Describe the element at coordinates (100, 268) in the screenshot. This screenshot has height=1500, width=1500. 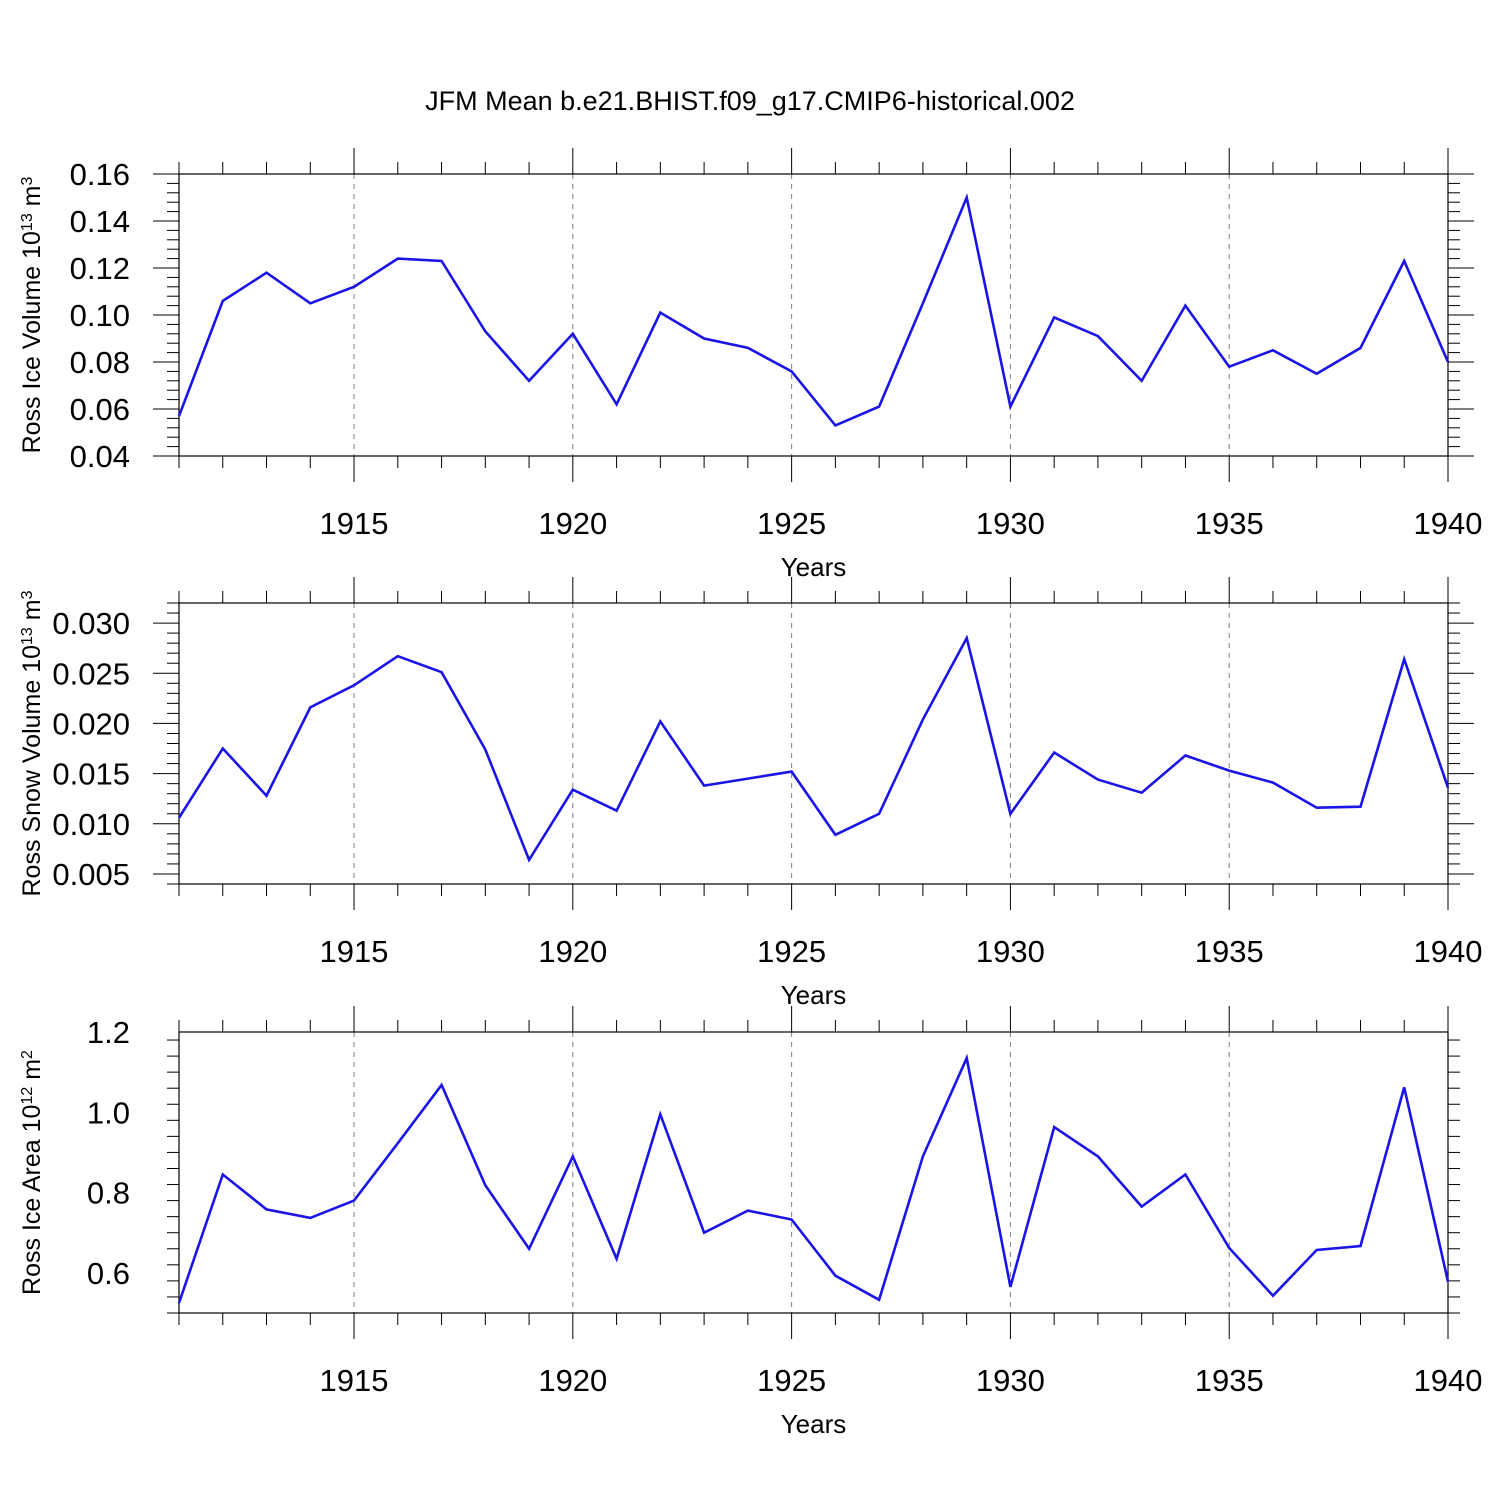
I see `y-tick-label: 0.12` at that location.